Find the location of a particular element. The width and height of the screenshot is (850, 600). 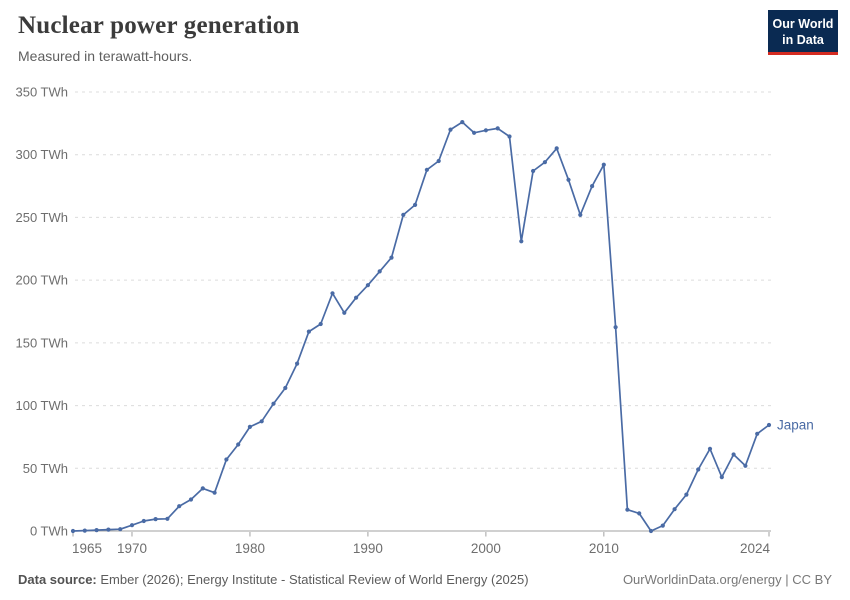

y-axis-tick-label: 350 TWh is located at coordinates (41, 92).